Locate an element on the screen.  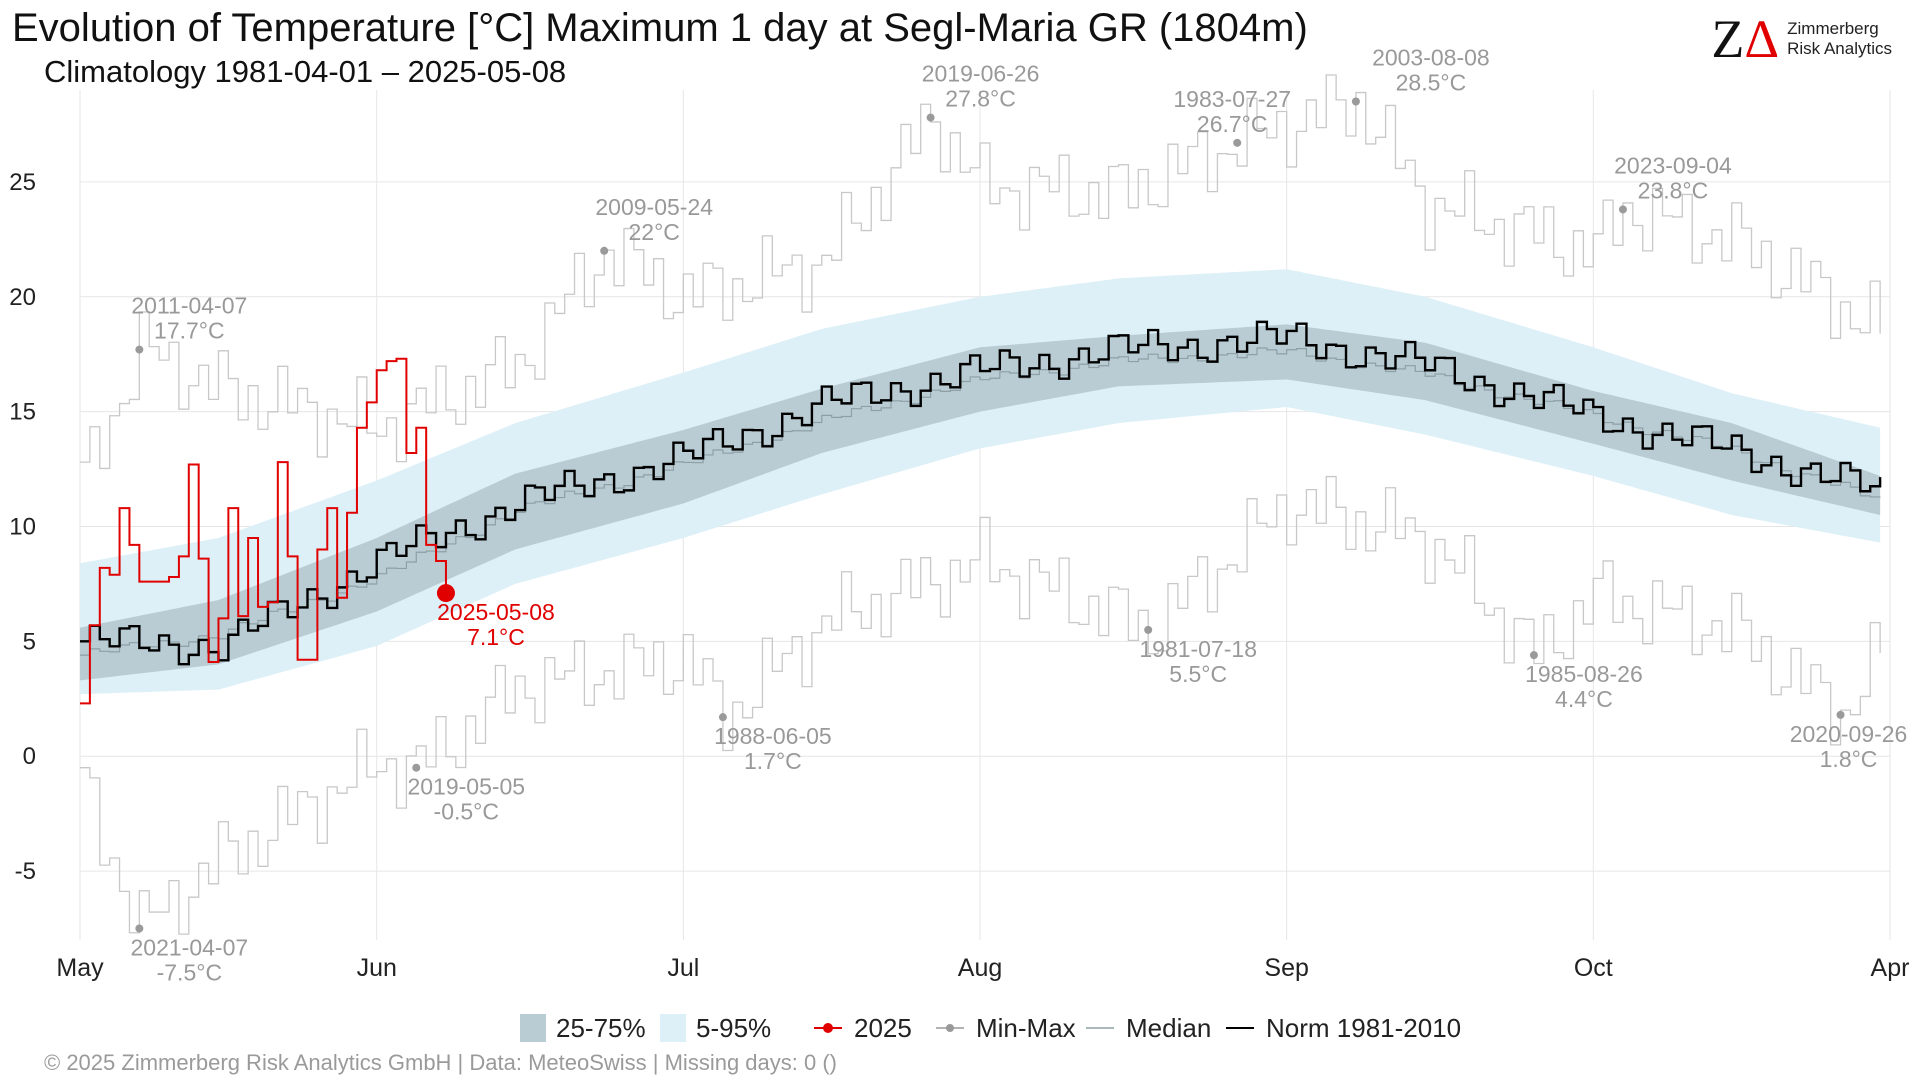
current-date-label: 2025-05-08 is located at coordinates (496, 612).